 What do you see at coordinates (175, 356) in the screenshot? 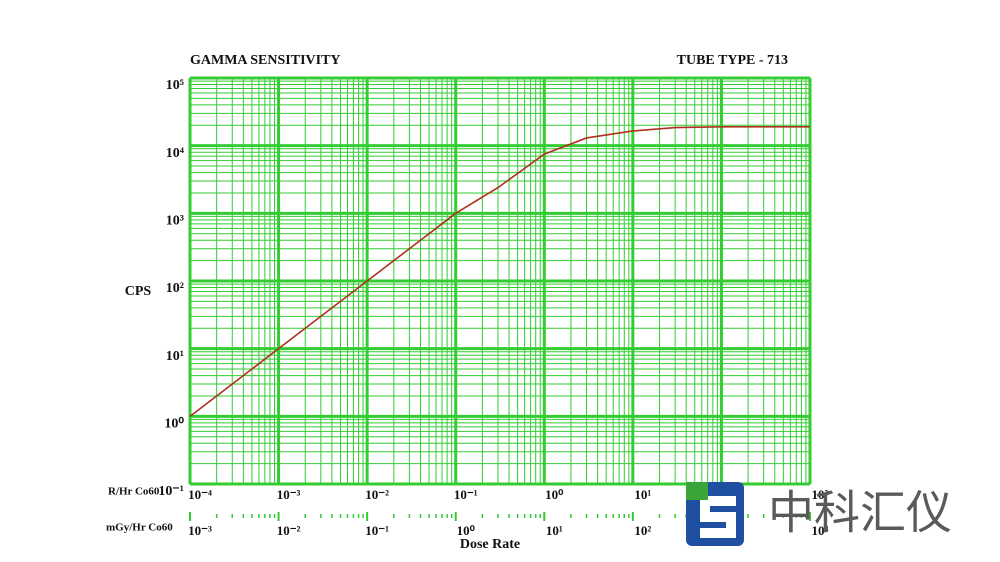
I see `y-tick-label: 10¹` at bounding box center [175, 356].